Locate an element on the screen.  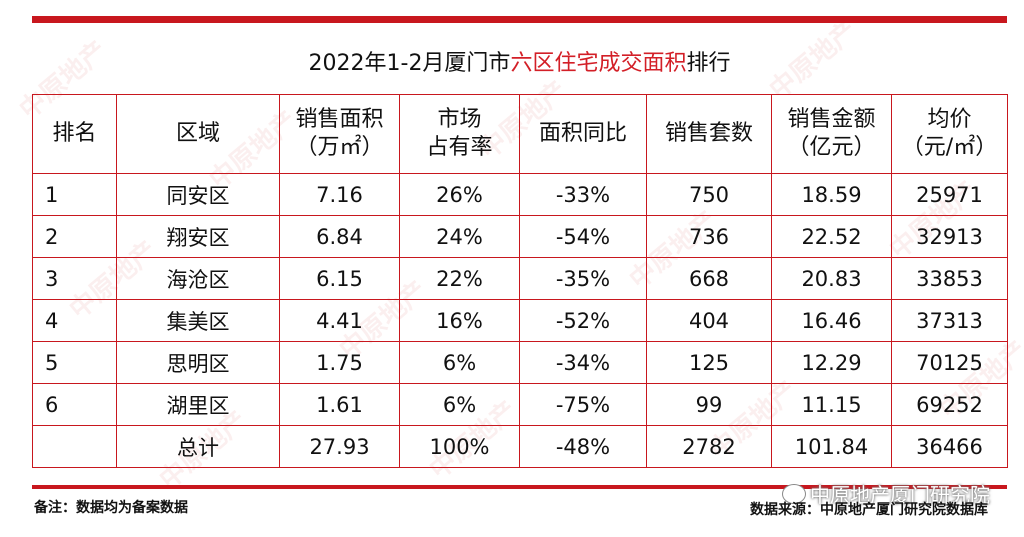
header-sales-amount: 销售金额 （亿元） is located at coordinates (831, 134).